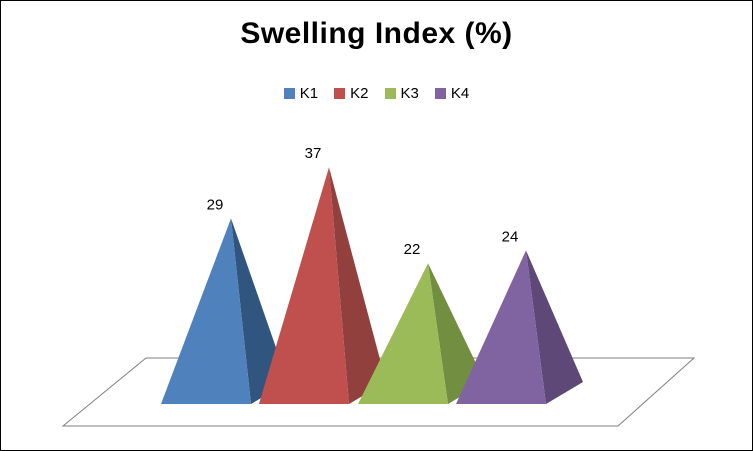 The width and height of the screenshot is (753, 451). Describe the element at coordinates (554, 327) in the screenshot. I see `pyramid-side-K4` at that location.